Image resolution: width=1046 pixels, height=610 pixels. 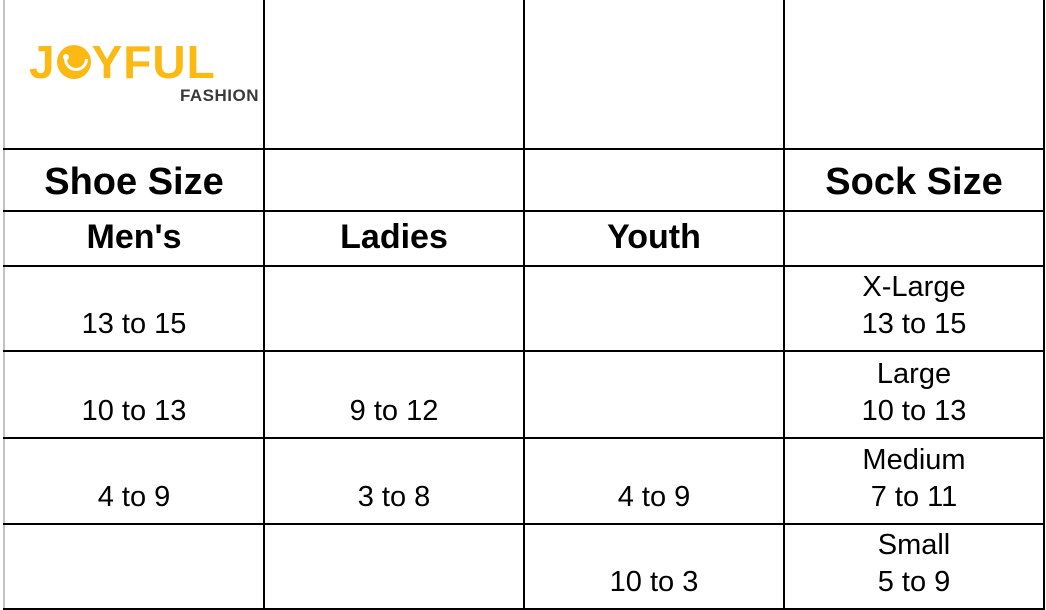 What do you see at coordinates (134, 566) in the screenshot?
I see `mens-cell` at bounding box center [134, 566].